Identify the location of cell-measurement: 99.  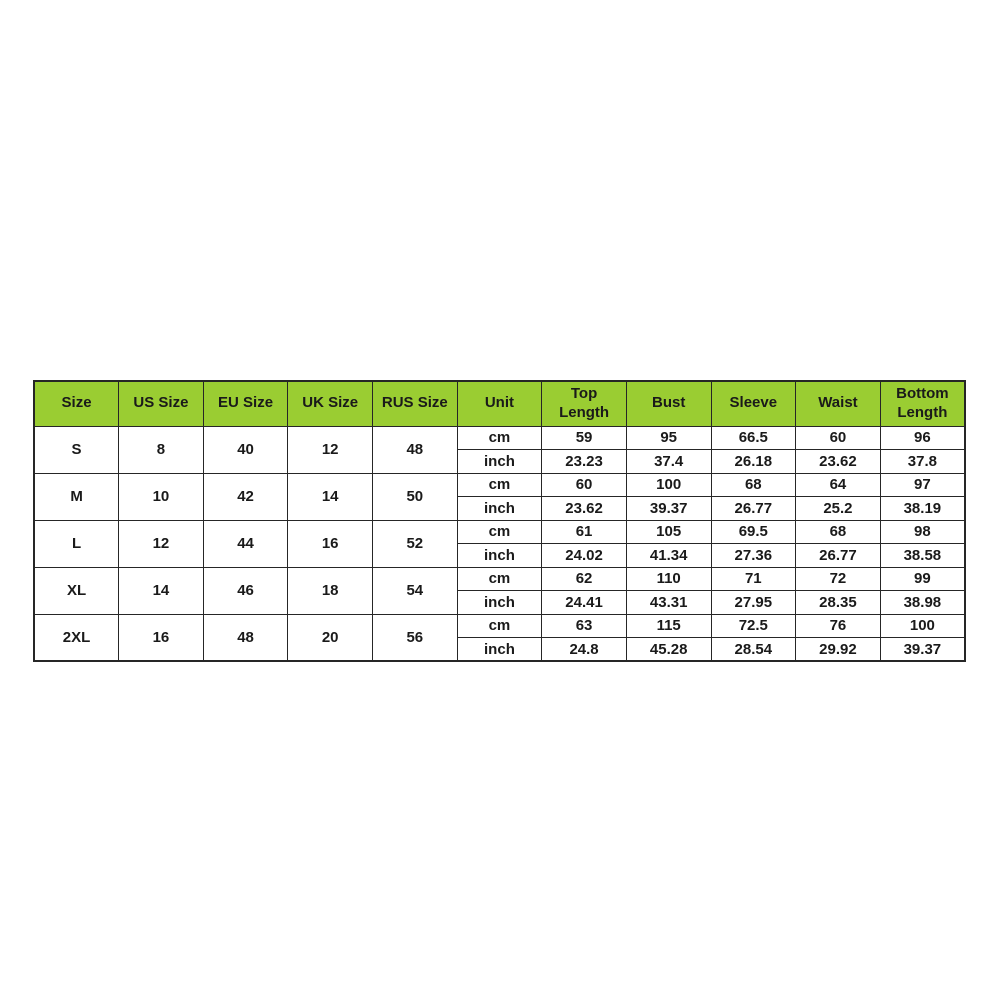
(922, 578).